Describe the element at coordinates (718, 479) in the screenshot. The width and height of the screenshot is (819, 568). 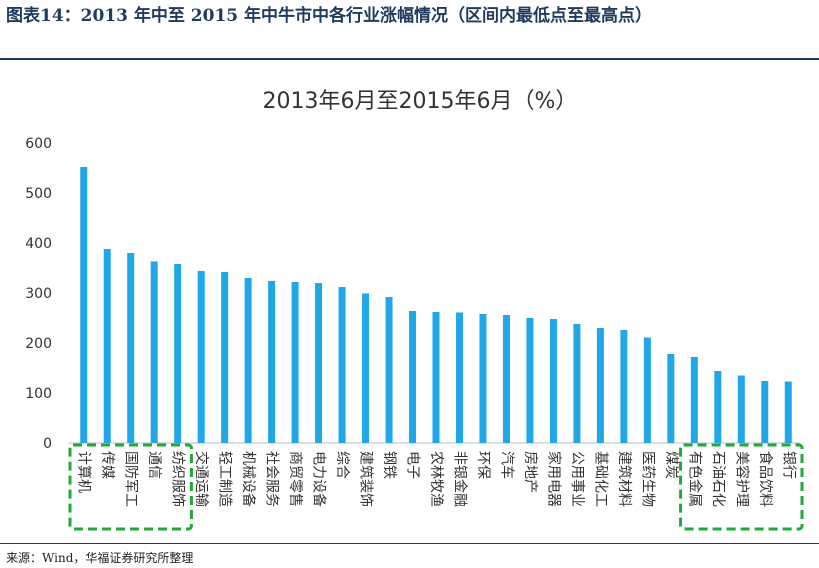
I see `x-tick-label: 石油石化` at that location.